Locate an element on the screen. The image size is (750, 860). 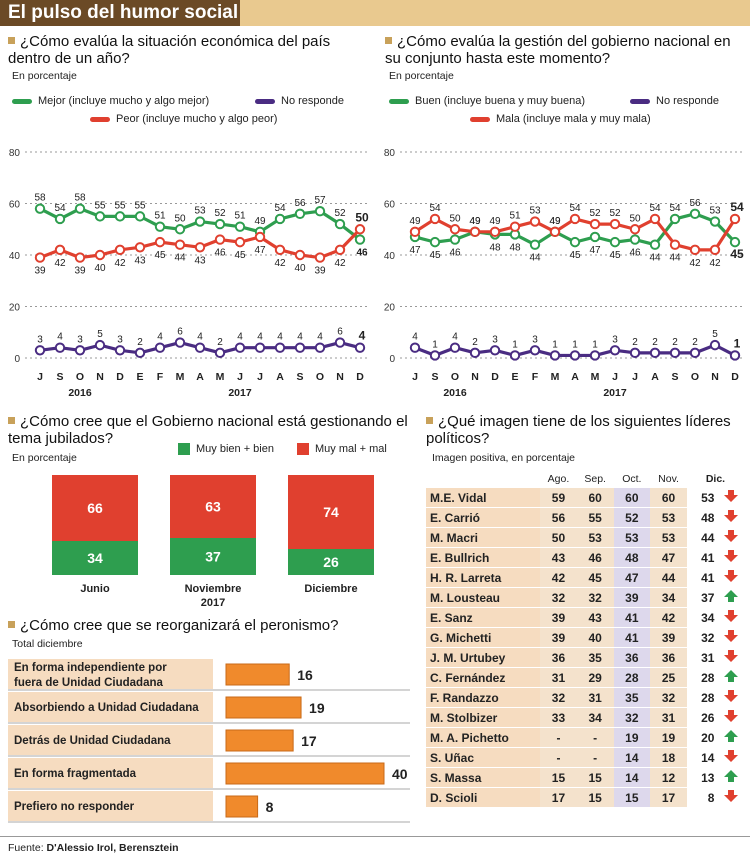
data-label: 43 is located at coordinates (140, 260).